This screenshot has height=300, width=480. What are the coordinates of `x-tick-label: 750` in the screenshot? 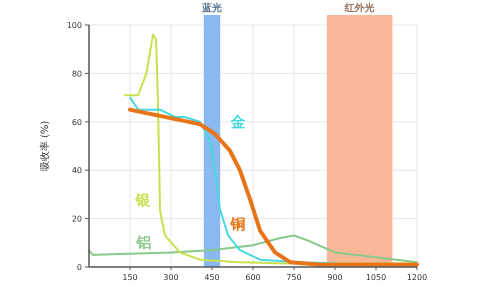 It's located at (294, 277).